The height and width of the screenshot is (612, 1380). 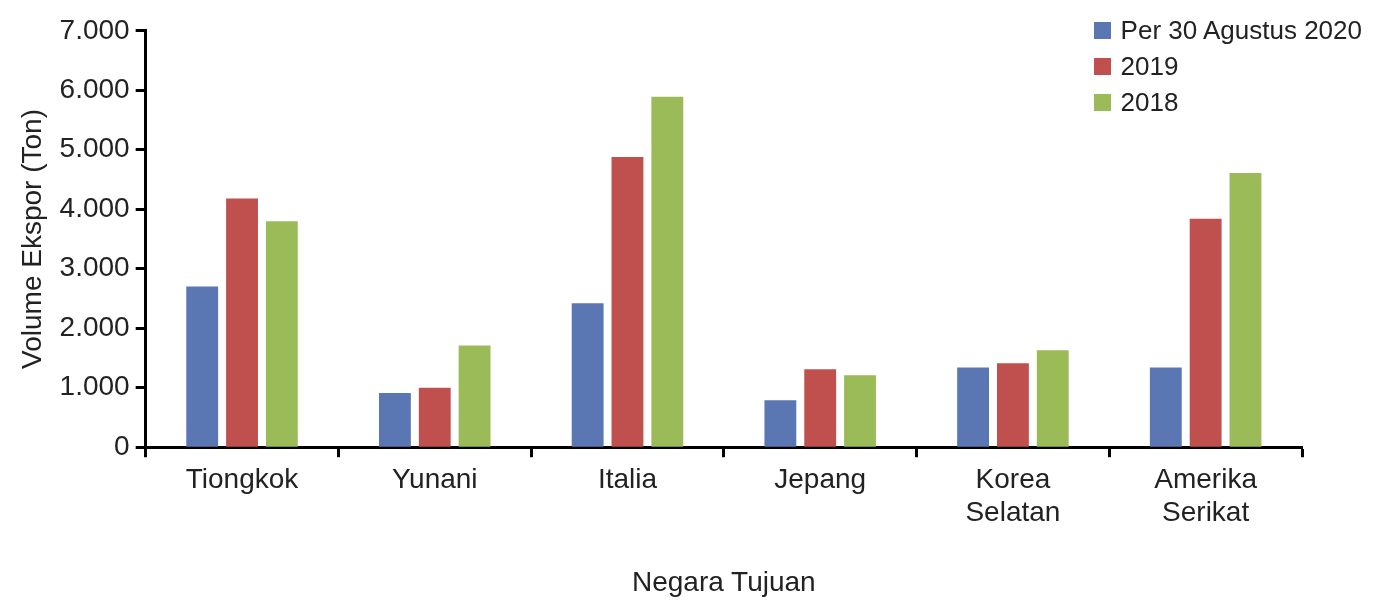 What do you see at coordinates (1013, 495) in the screenshot?
I see `x-tick-label: Korea Selatan` at bounding box center [1013, 495].